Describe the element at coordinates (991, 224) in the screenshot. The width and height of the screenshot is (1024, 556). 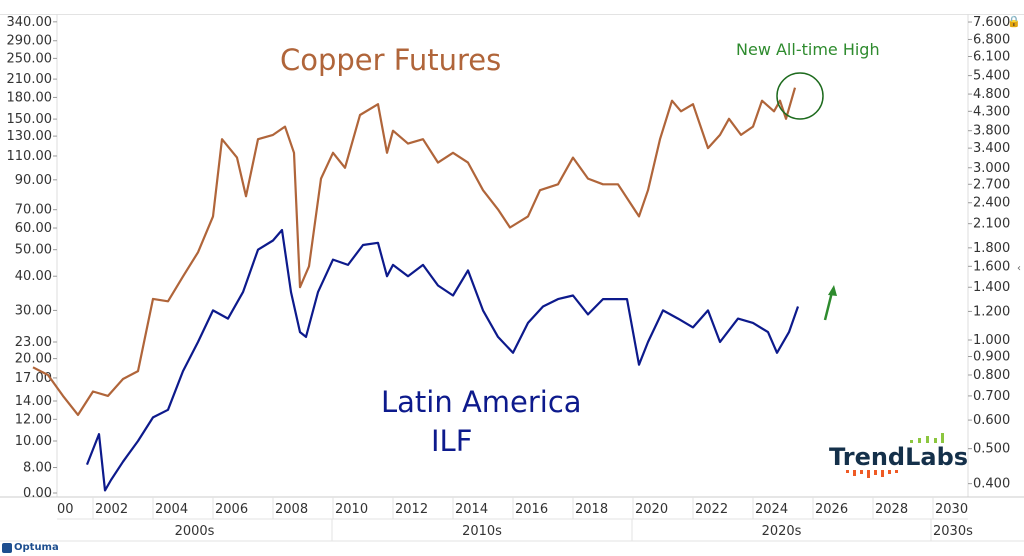
I see `right-tick-label: 2.100` at that location.